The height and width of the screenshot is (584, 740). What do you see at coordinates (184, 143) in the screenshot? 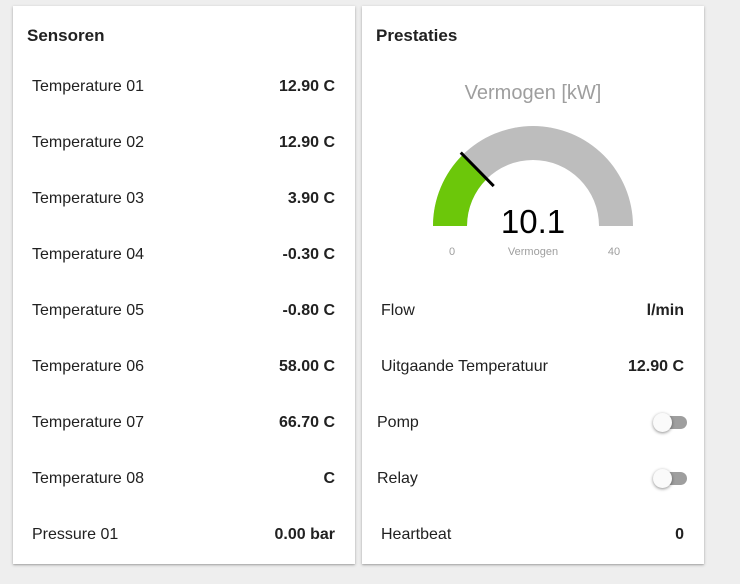
I see `sensor-row-temperature-02: Temperature 02 12.90 C` at bounding box center [184, 143].